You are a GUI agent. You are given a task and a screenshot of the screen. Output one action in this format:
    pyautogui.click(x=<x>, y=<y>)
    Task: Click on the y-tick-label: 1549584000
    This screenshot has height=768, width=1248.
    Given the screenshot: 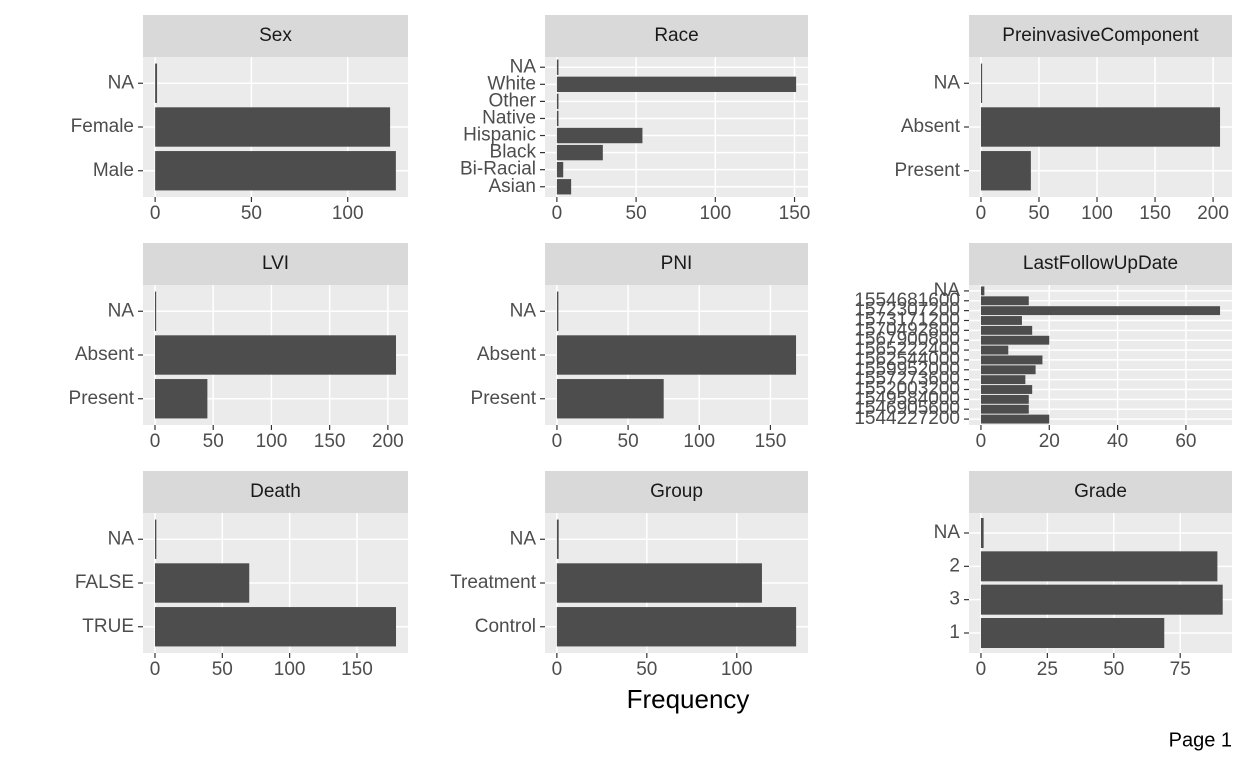 What is the action you would take?
    pyautogui.click(x=907, y=398)
    